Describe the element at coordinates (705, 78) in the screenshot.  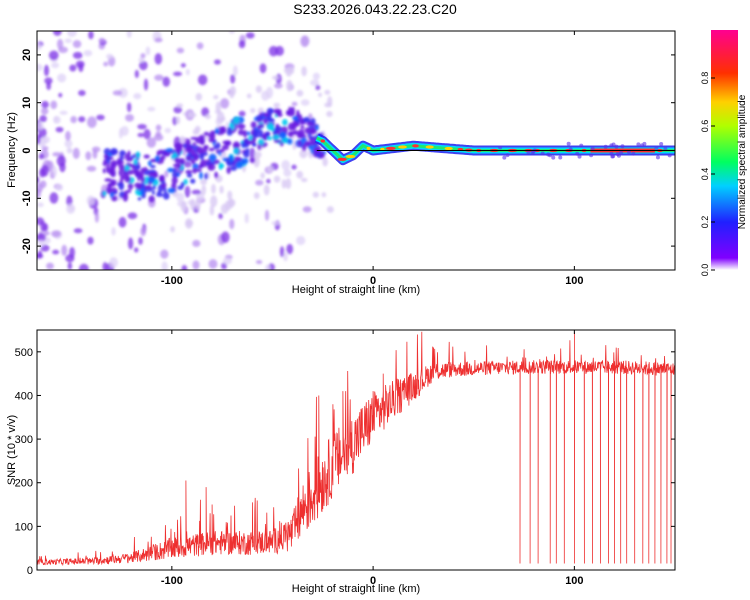
I see `colorbar-tick-label: 0.8` at that location.